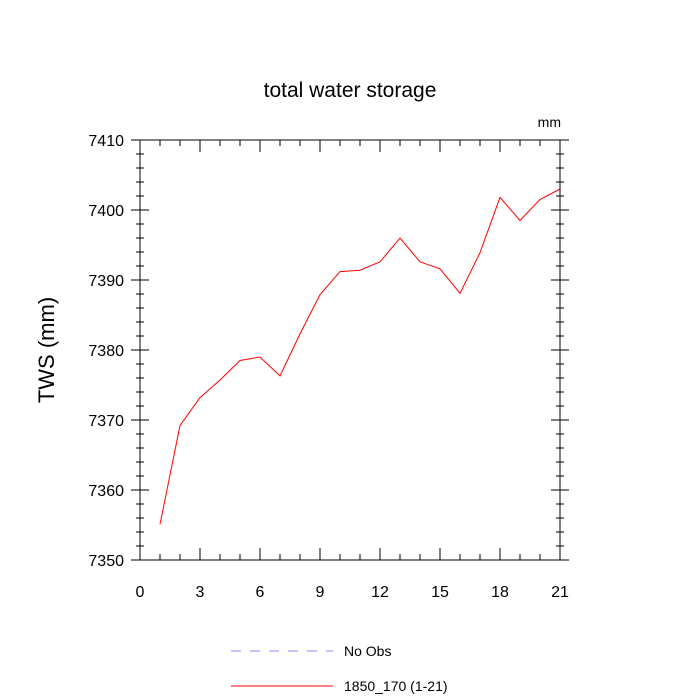 This screenshot has width=700, height=700. What do you see at coordinates (140, 592) in the screenshot?
I see `x-tick-label: 0` at bounding box center [140, 592].